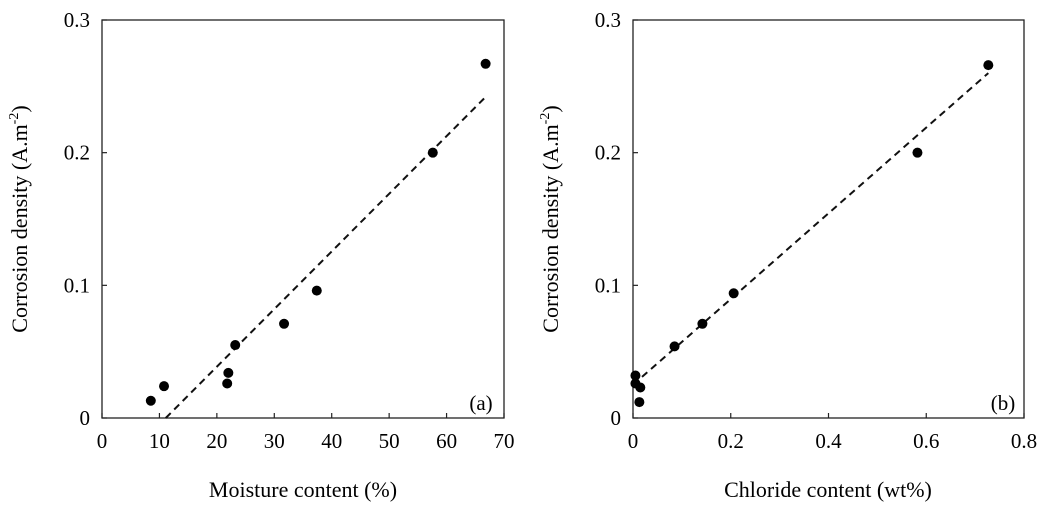 The width and height of the screenshot is (1055, 508). I want to click on y-tick-label-a: 0.2, so click(77, 153).